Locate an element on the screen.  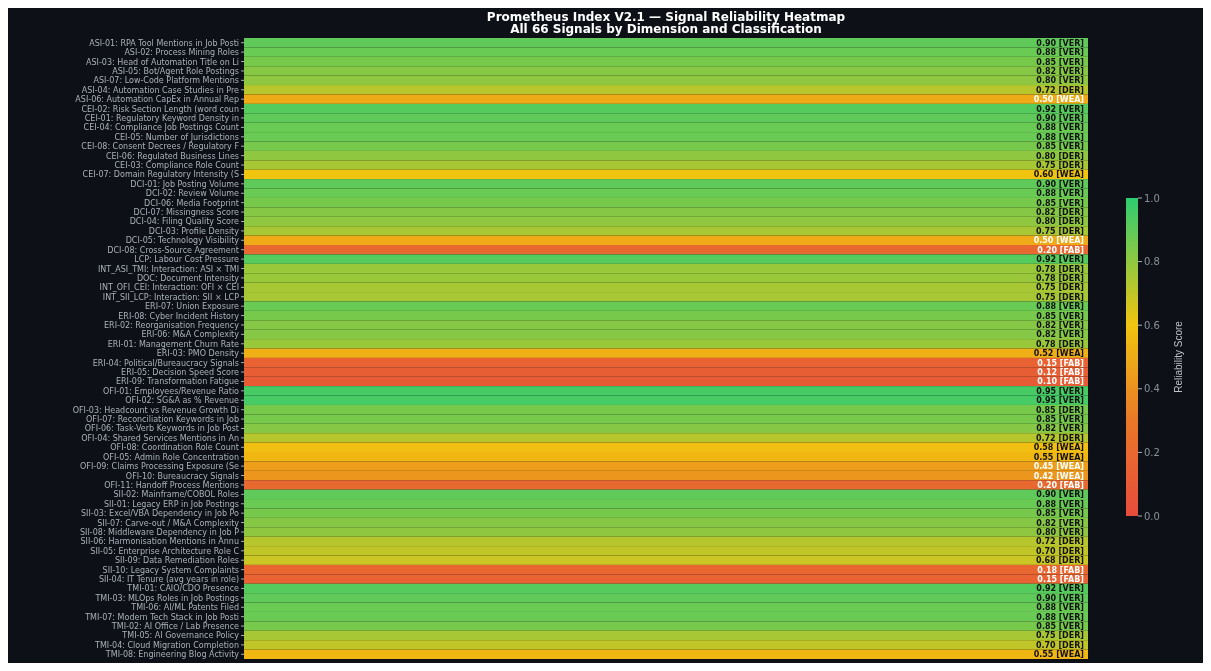
y-tick-label: TMI-04: Cloud Migration Completion is located at coordinates (166, 645).